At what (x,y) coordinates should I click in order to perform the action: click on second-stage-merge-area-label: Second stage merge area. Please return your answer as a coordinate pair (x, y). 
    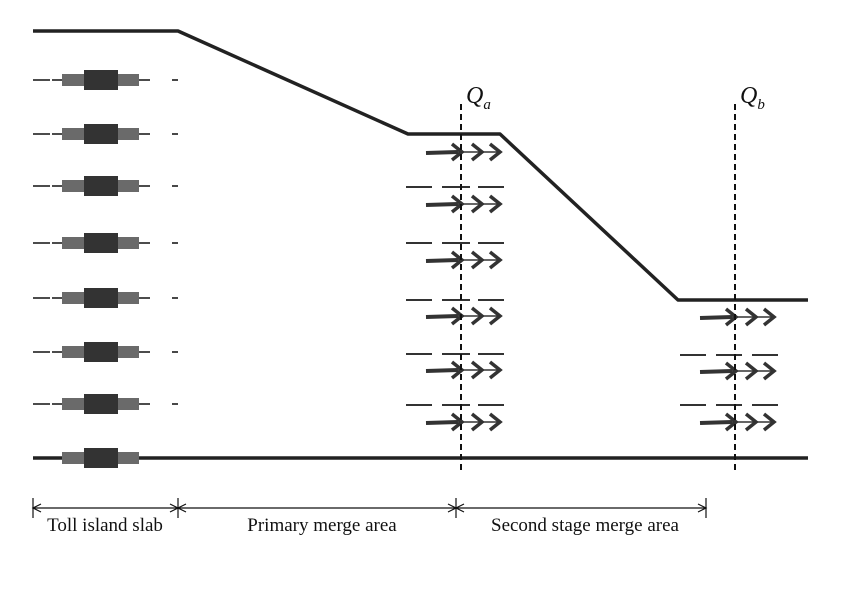
    Looking at the image, I should click on (585, 525).